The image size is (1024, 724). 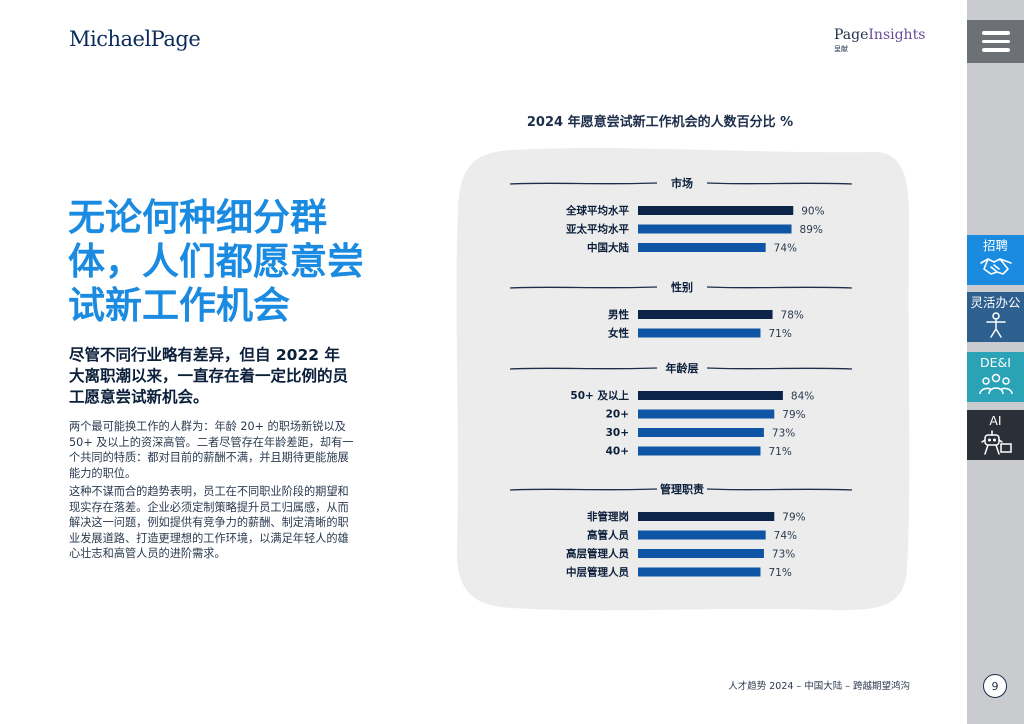 What do you see at coordinates (660, 122) in the screenshot?
I see `chart-title: 2024 年愿意尝试新工作机会的人数百分比 %` at bounding box center [660, 122].